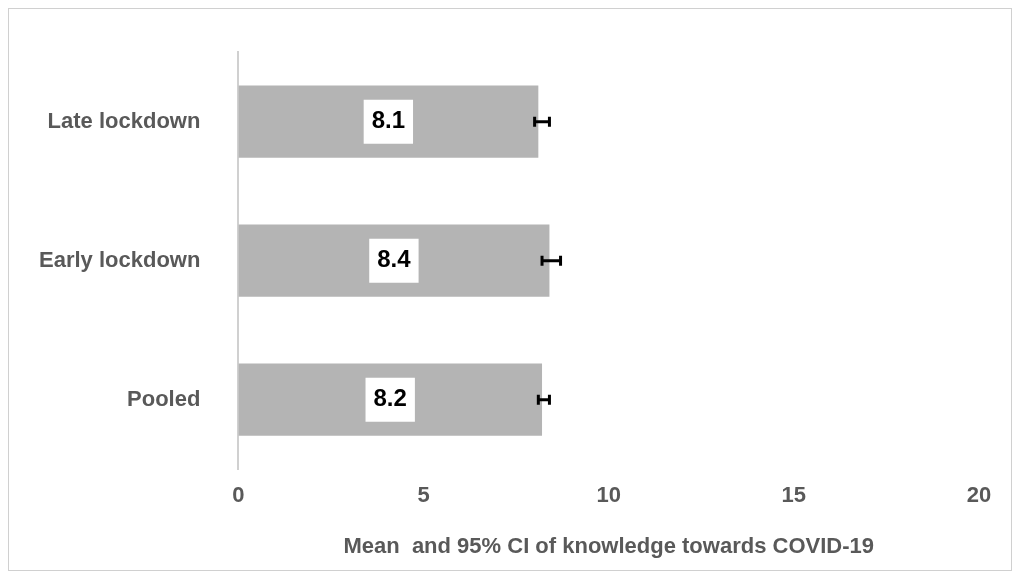  I want to click on data-label: 8.4, so click(394, 259).